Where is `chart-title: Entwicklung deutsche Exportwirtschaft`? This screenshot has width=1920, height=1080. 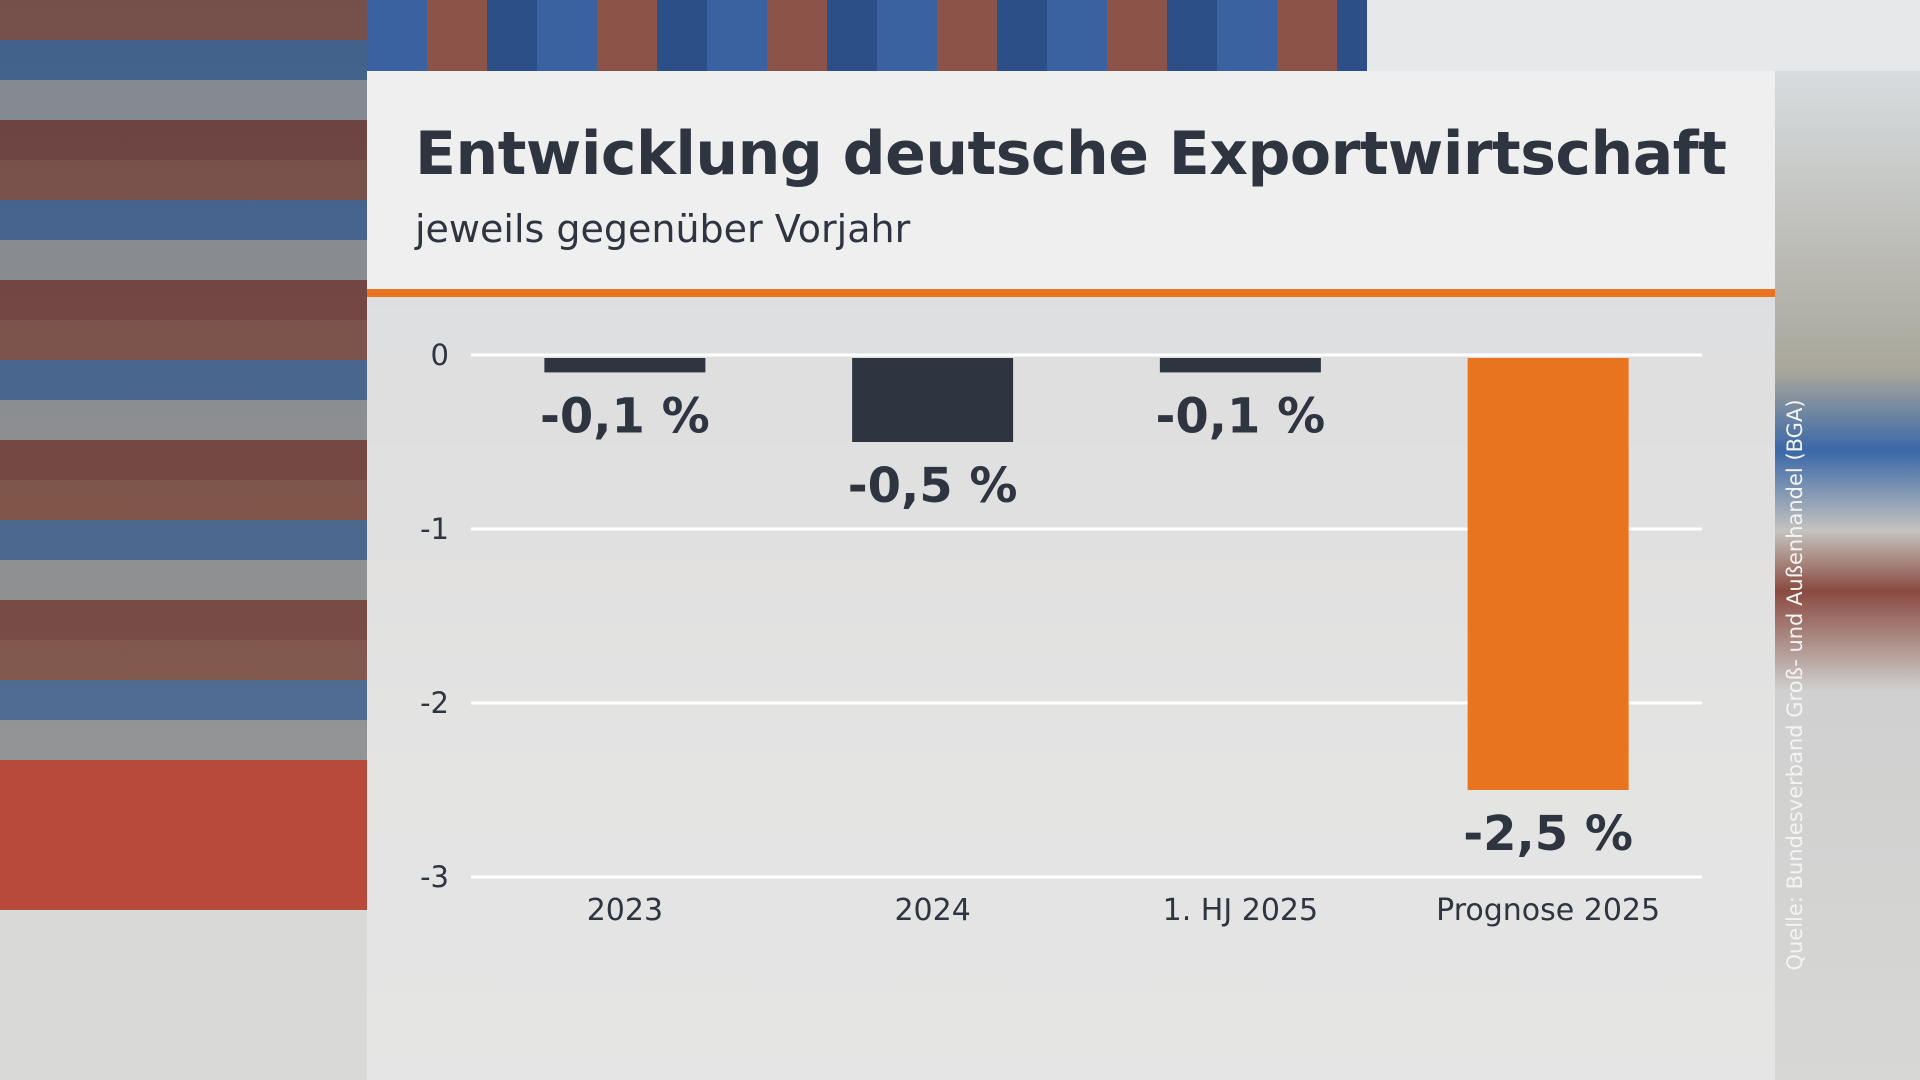
chart-title: Entwicklung deutsche Exportwirtschaft is located at coordinates (1071, 154).